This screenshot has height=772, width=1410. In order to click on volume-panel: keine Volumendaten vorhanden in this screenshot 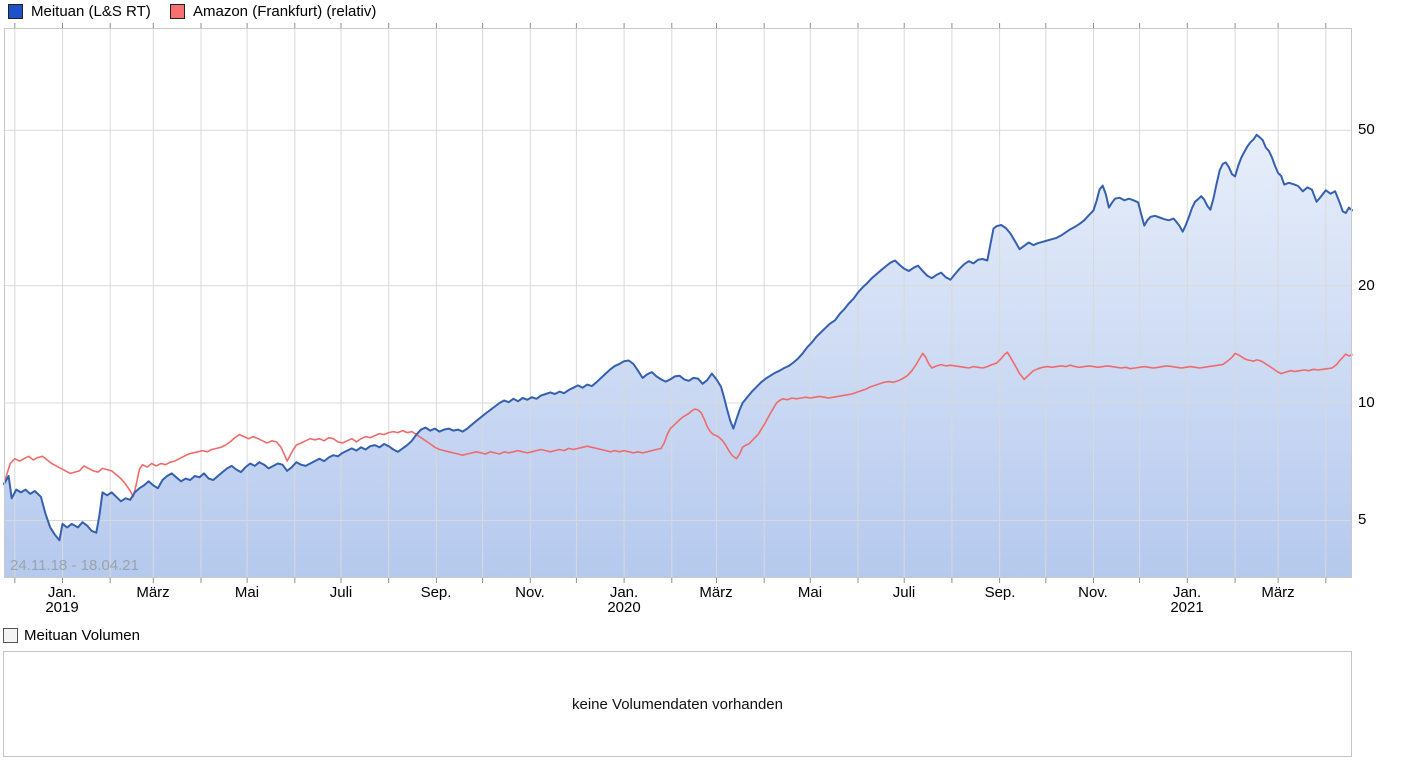, I will do `click(677, 704)`.